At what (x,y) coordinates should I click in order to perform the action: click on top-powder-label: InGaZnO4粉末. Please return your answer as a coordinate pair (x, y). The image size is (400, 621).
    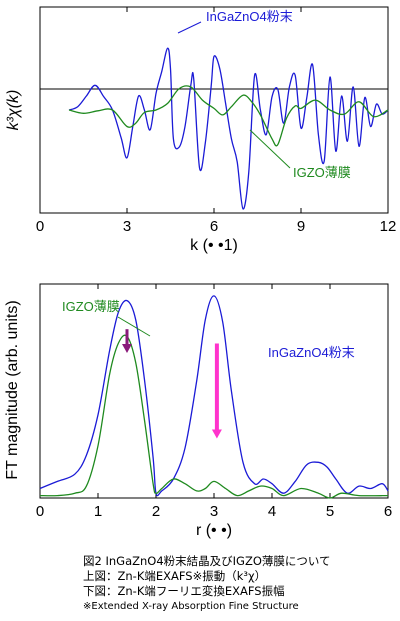
    Looking at the image, I should click on (249, 16).